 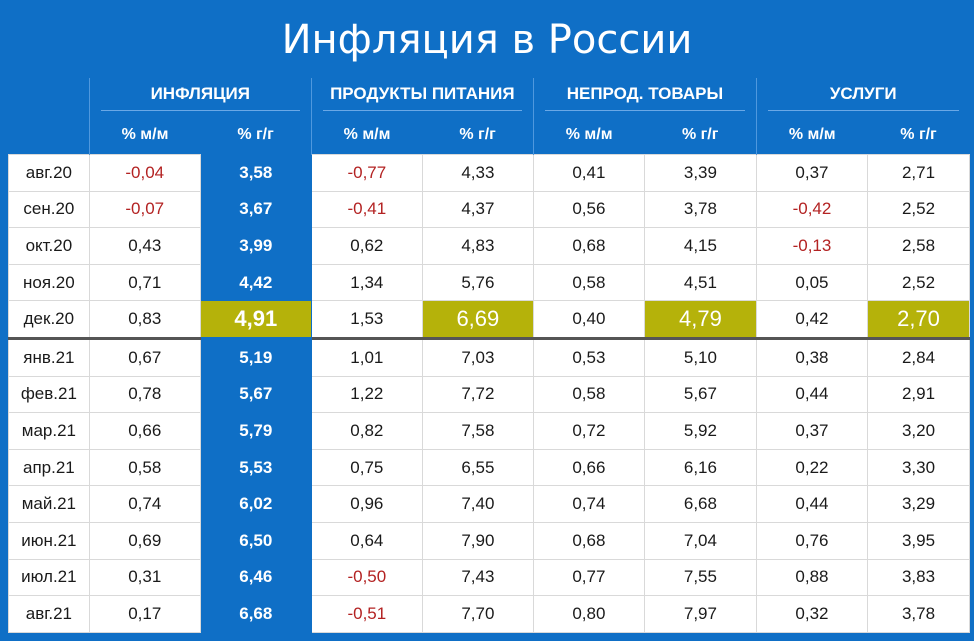 What do you see at coordinates (477, 282) in the screenshot?
I see `value-cell: 5,76` at bounding box center [477, 282].